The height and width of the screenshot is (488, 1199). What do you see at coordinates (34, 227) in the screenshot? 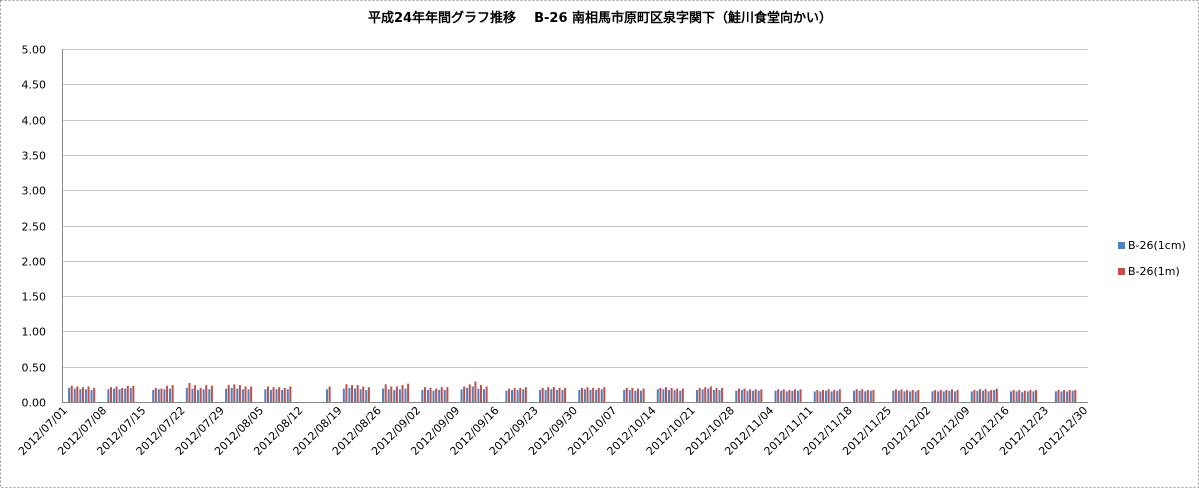
I see `y-tick-label: 2.50` at bounding box center [34, 227].